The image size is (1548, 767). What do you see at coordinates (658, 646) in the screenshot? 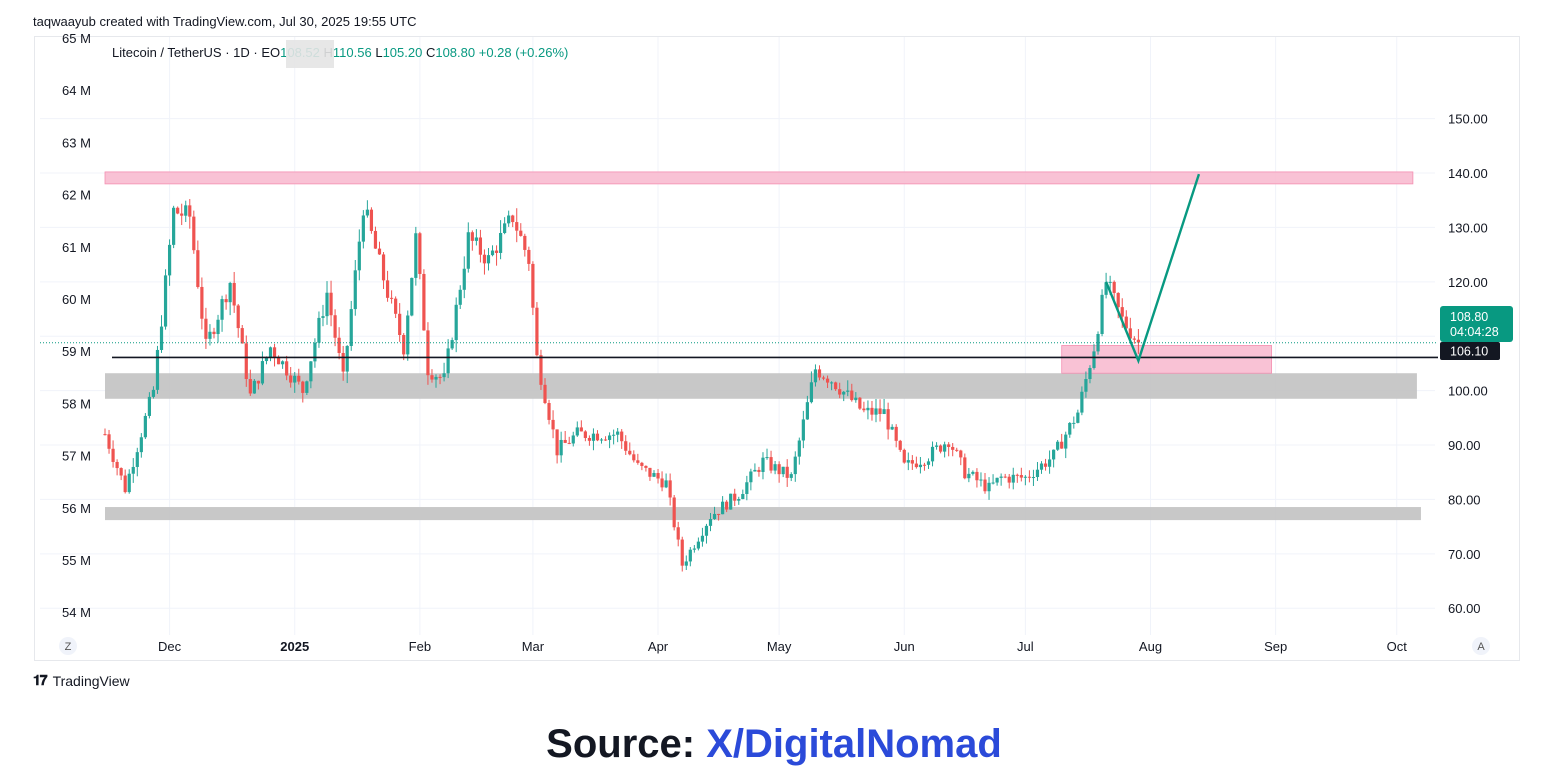
I see `x-tick-label: Apr` at bounding box center [658, 646].